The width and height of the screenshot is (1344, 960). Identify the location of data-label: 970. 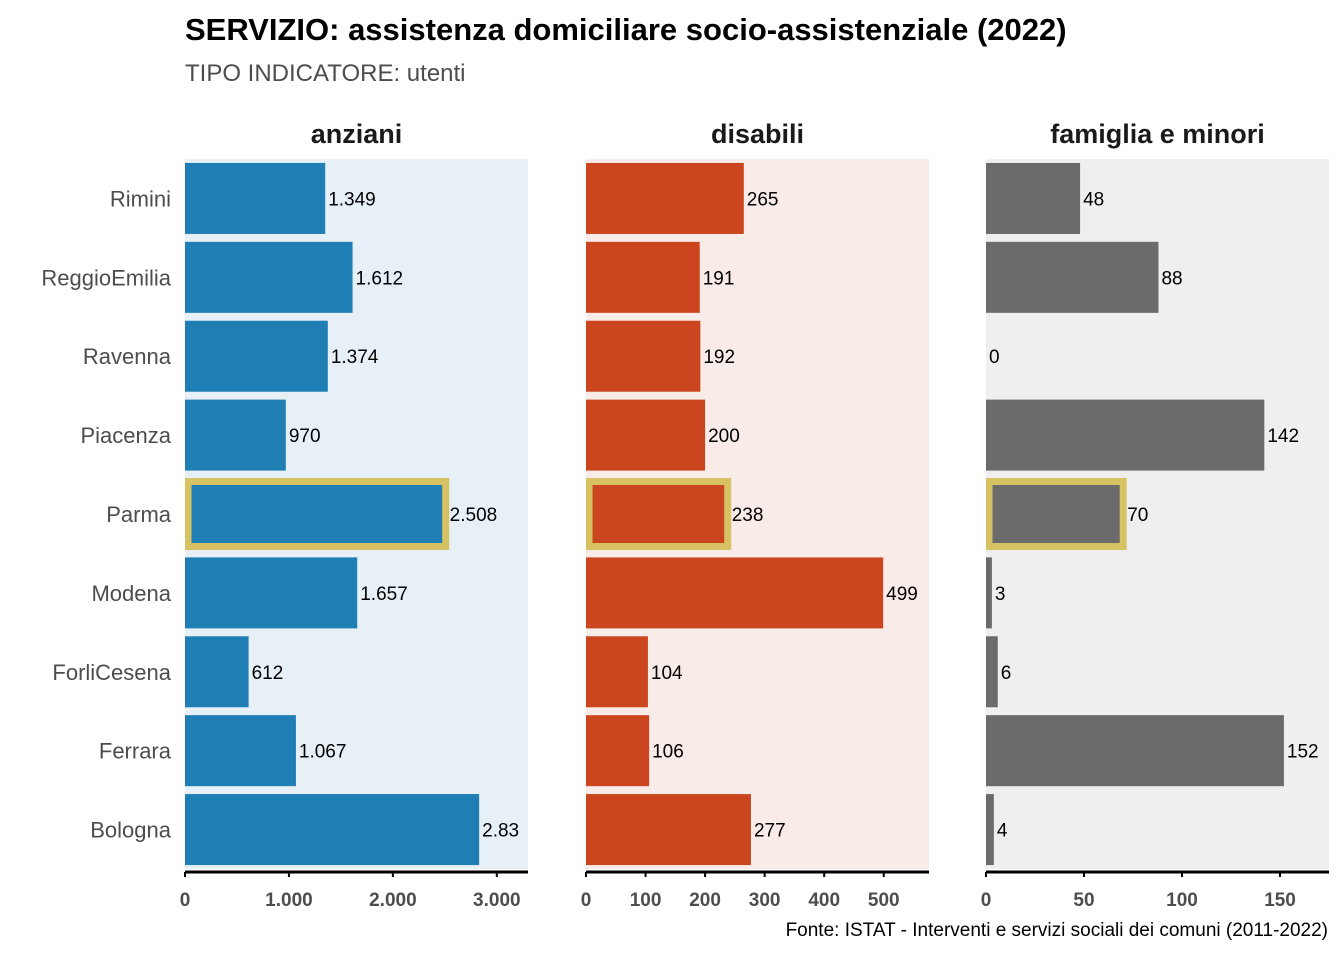
(305, 436).